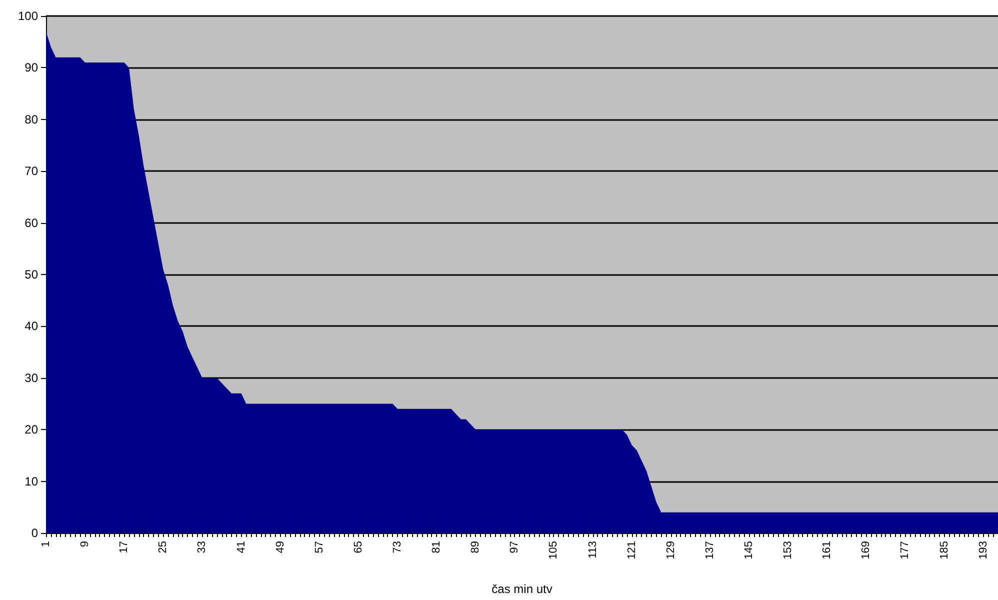  What do you see at coordinates (85, 544) in the screenshot?
I see `x-tick-label: 9` at bounding box center [85, 544].